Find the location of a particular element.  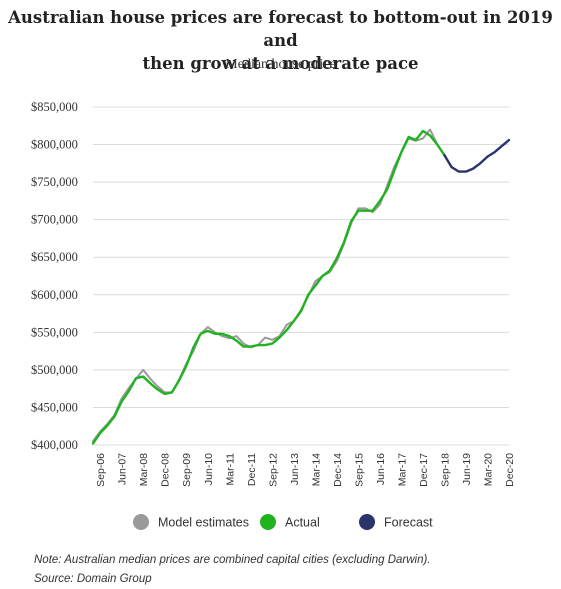

x-tick-label-11: Dec-14 is located at coordinates (338, 470).